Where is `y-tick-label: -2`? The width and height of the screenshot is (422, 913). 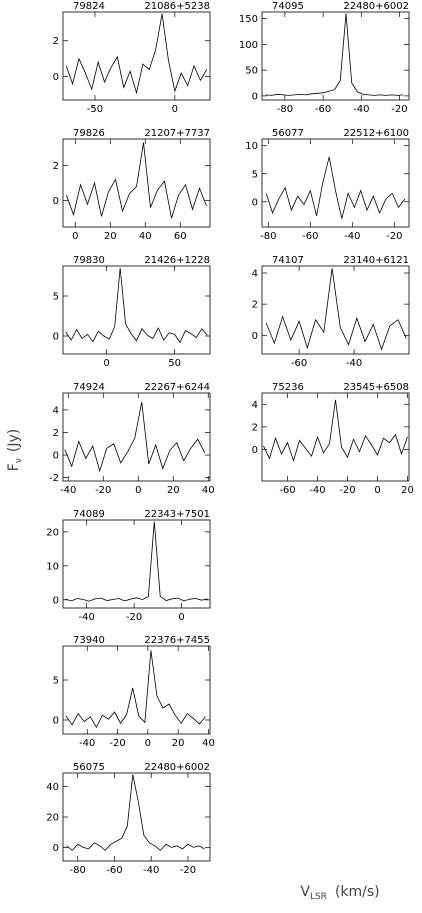 y-tick-label: -2 is located at coordinates (54, 478).